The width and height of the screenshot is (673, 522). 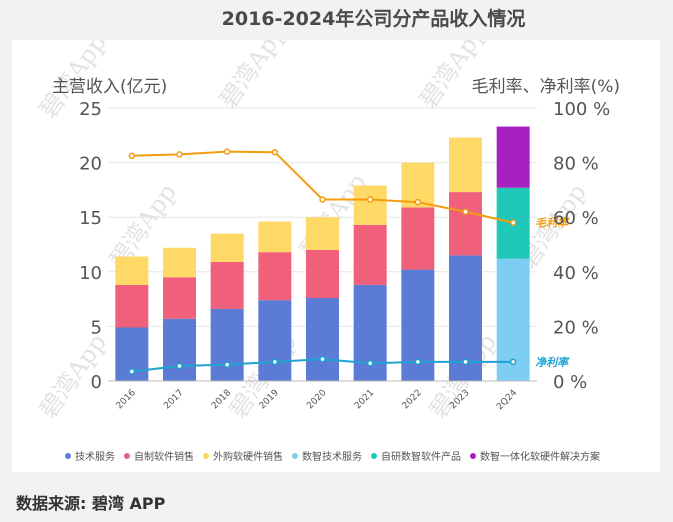 I want to click on y2-tick-label: 20 %, so click(x=576, y=327).